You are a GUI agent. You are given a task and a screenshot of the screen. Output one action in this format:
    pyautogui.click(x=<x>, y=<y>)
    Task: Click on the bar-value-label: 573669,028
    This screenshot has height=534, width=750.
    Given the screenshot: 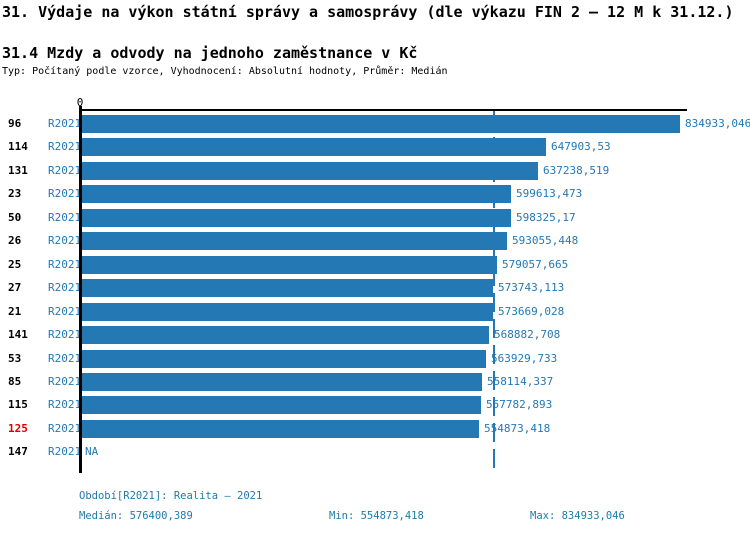 What is the action you would take?
    pyautogui.click(x=531, y=311)
    